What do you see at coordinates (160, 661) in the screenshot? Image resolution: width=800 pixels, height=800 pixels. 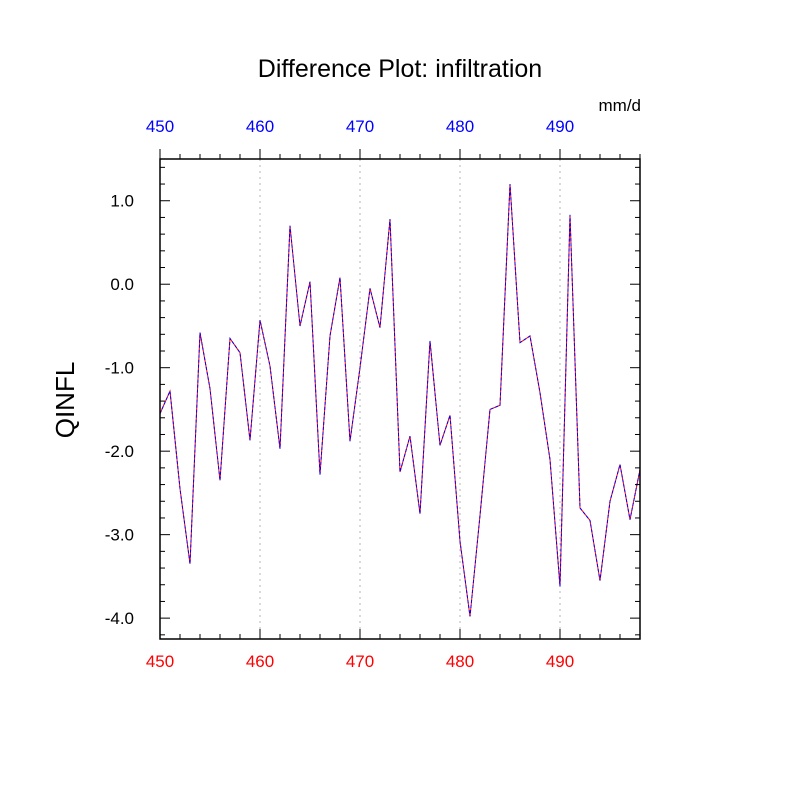 I see `x-tick-label-bottom-0: 450` at bounding box center [160, 661].